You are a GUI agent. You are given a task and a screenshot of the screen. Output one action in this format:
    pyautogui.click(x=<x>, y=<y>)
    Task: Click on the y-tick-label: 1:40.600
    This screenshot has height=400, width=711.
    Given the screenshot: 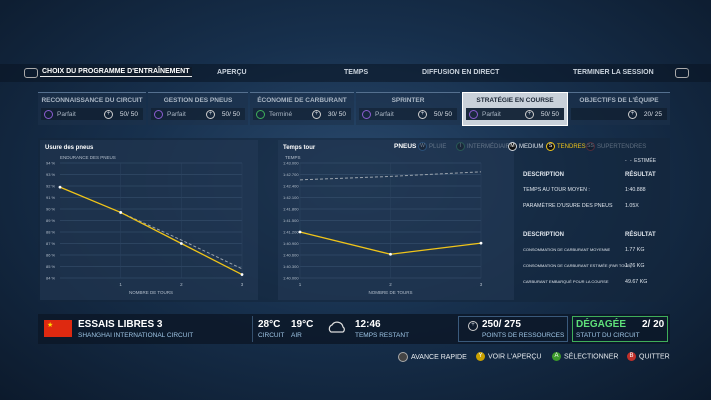 What is the action you would take?
    pyautogui.click(x=291, y=255)
    